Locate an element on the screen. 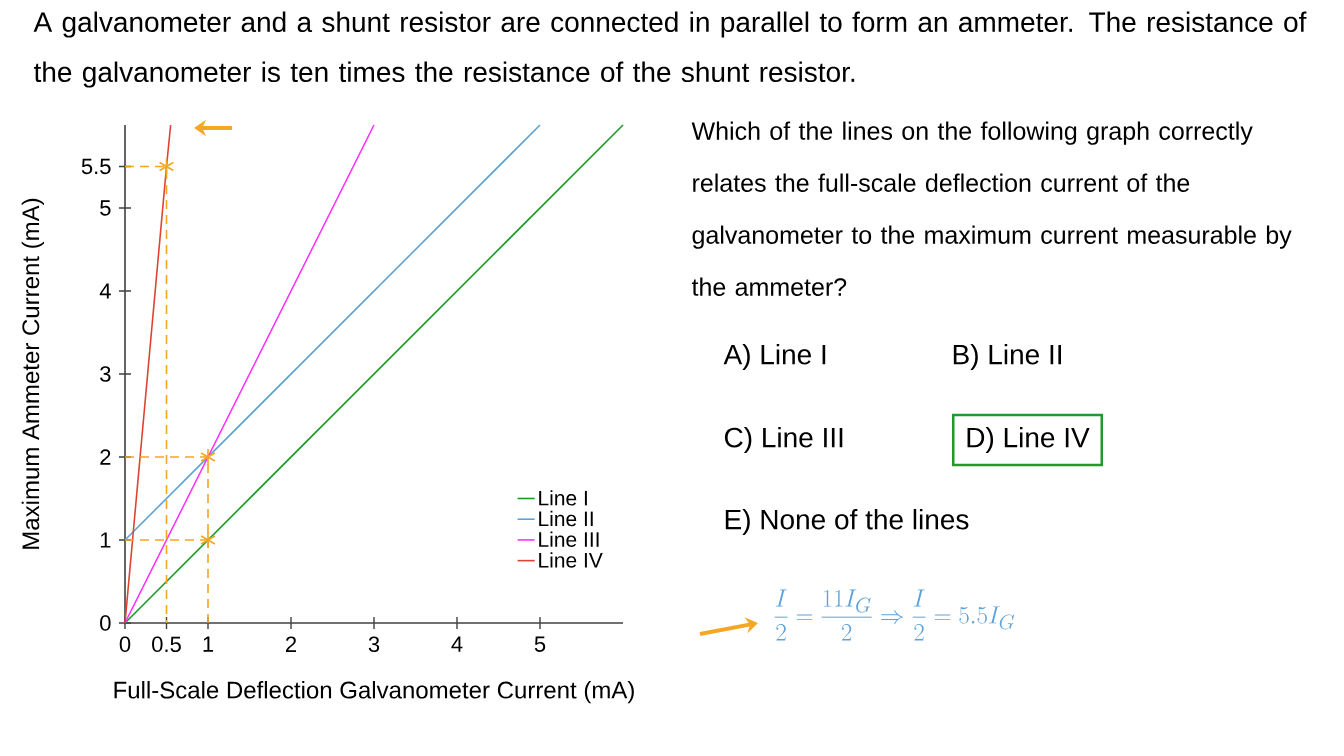 Image resolution: width=1344 pixels, height=756 pixels. legend-label: Line IV is located at coordinates (571, 560).